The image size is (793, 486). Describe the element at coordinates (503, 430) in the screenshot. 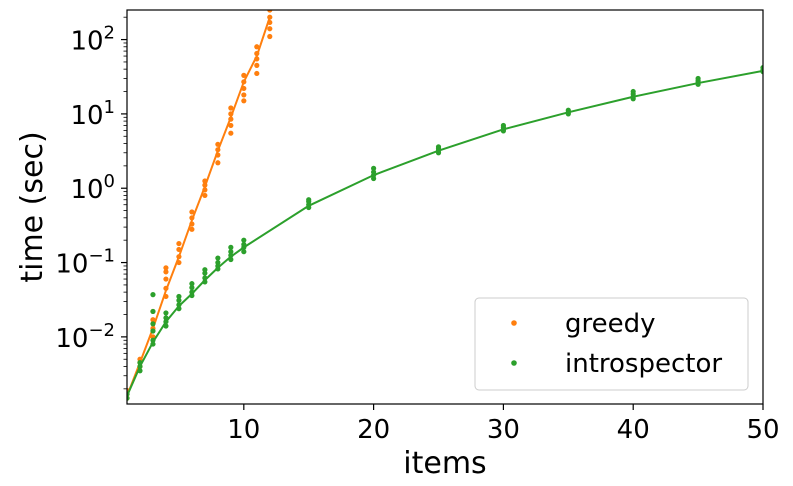

I see `x-tick-label: 30` at that location.